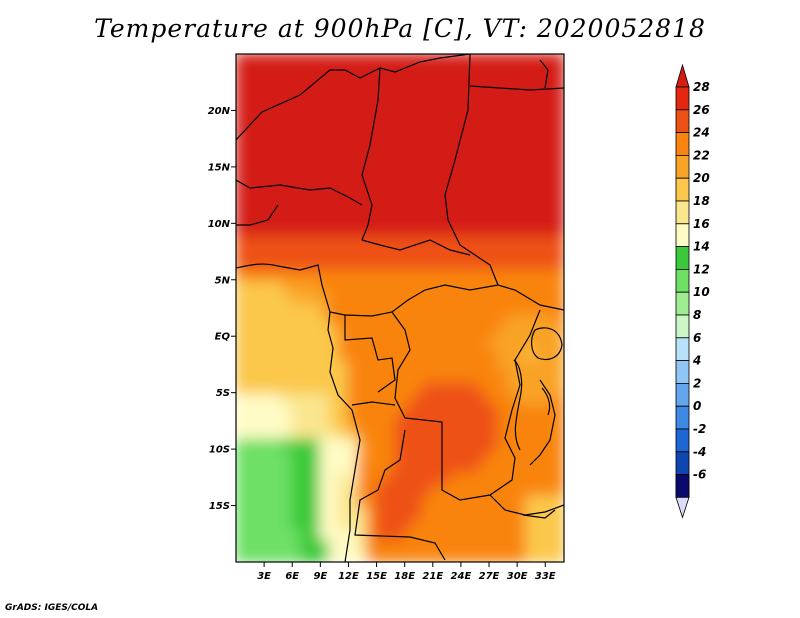  I want to click on colorbar-label: 14, so click(701, 247).